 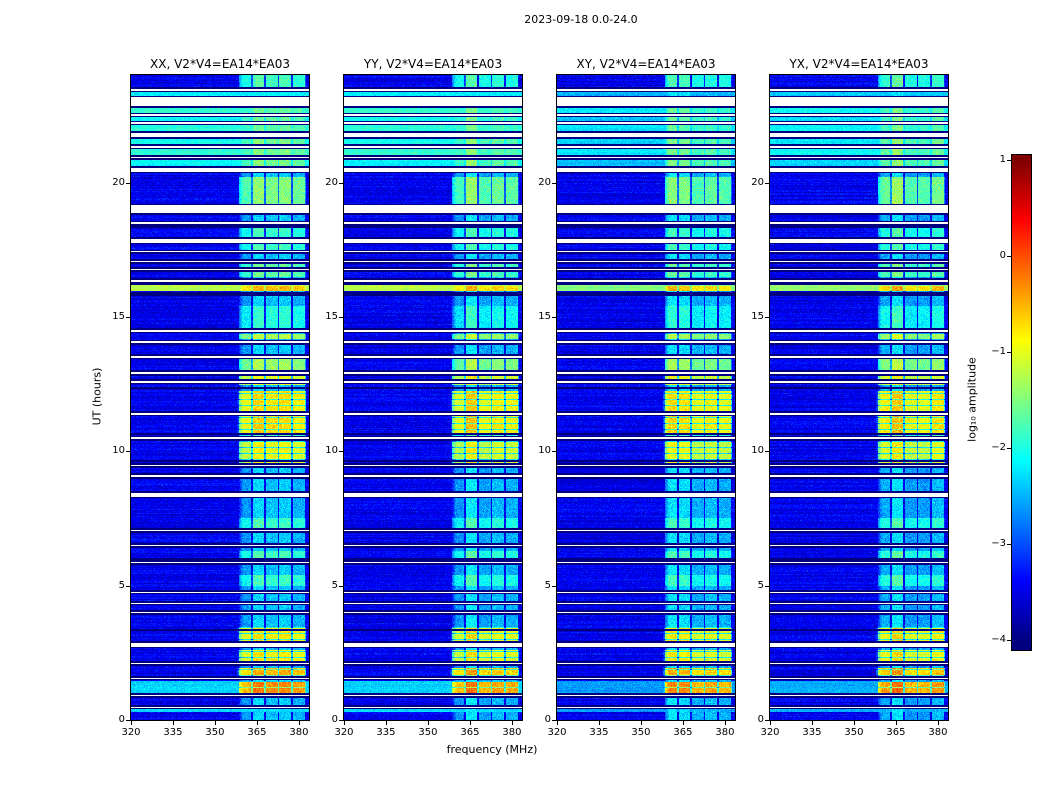 I want to click on colorbar-tick-label: 0, so click(x=1002, y=255).